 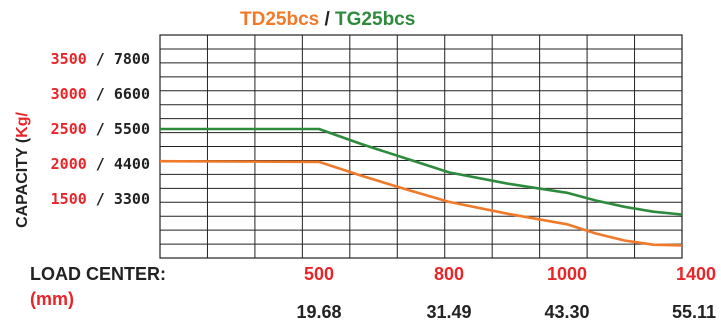 I want to click on y-tick-label: 2000 / 4400, so click(x=100, y=164).